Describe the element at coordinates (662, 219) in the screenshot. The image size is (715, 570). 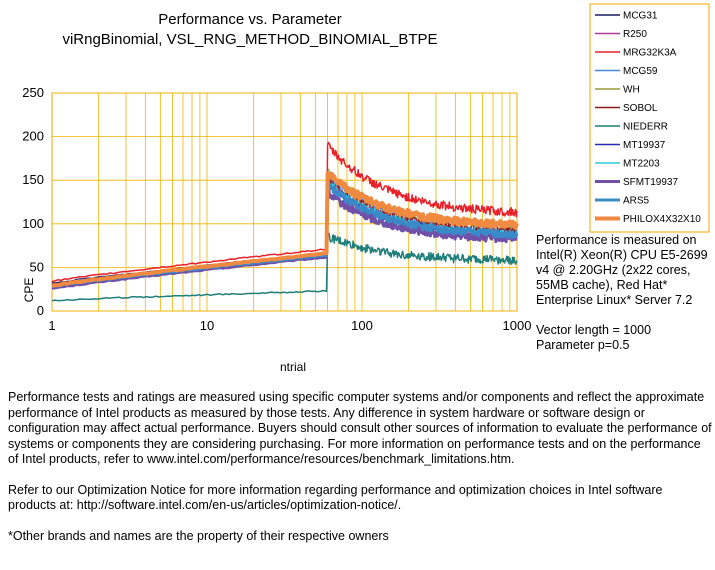
I see `legend-label: PHILOX4X32X10` at that location.